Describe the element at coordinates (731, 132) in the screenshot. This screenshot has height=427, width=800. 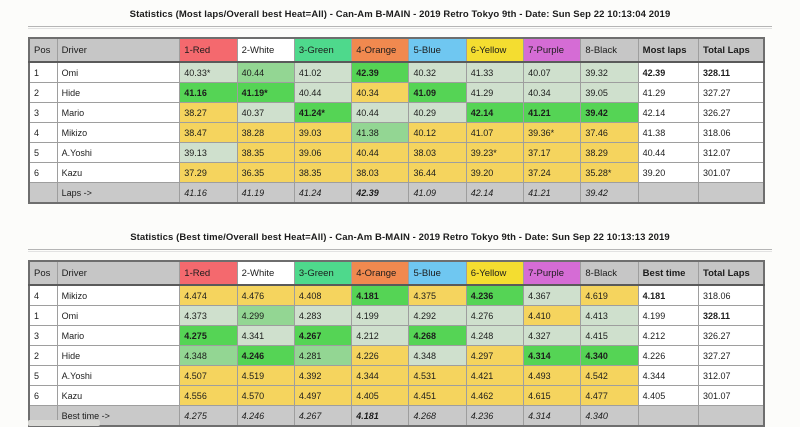
I see `total-laps-cell: 318.06` at that location.